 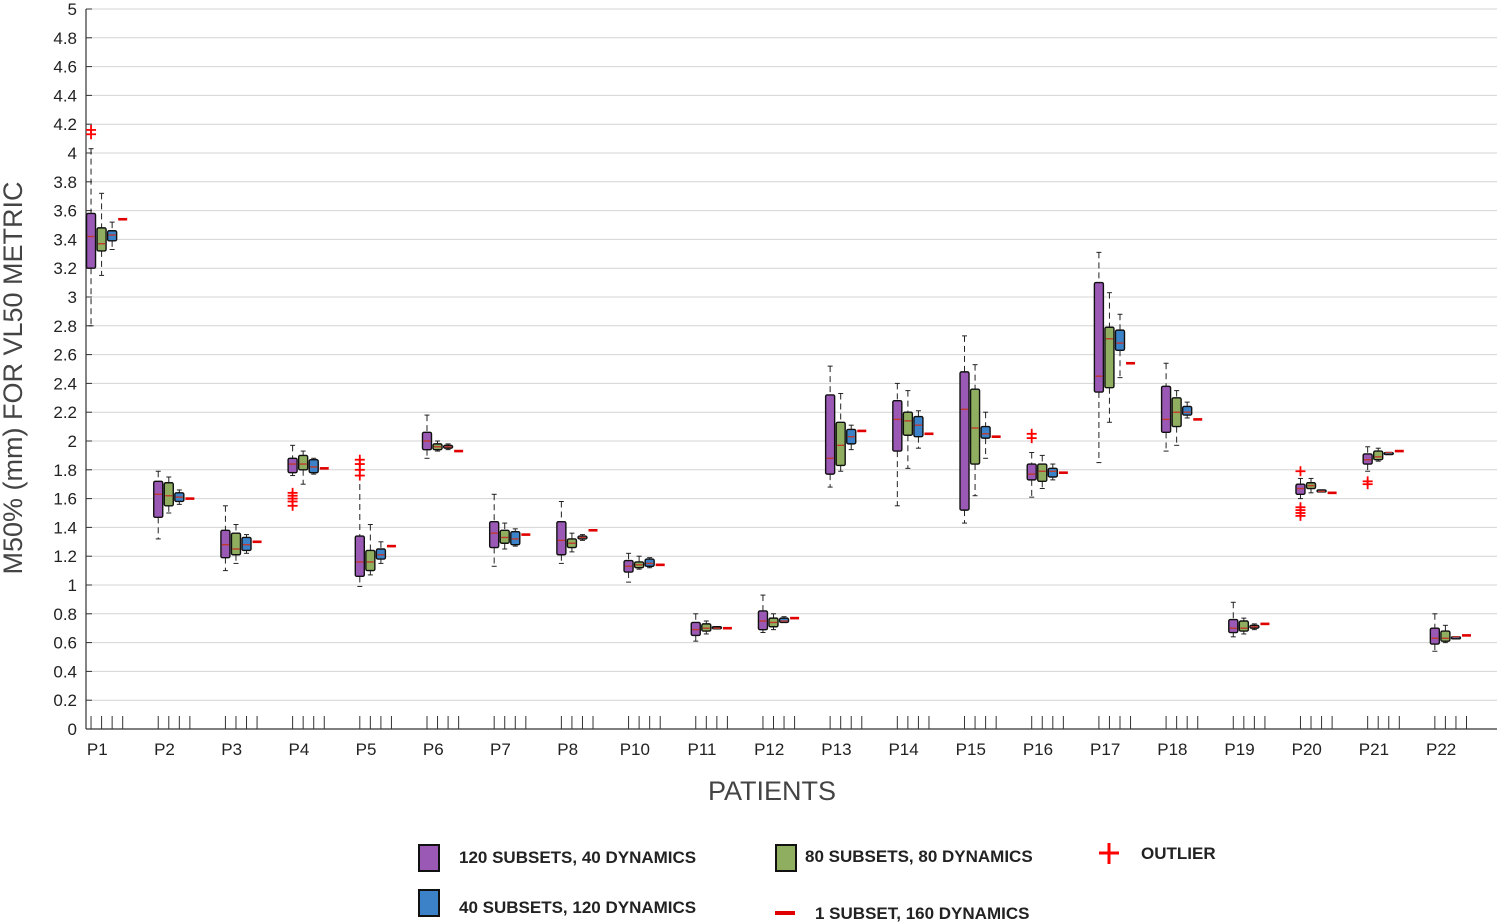 I want to click on box-s40-P2, so click(x=179, y=497).